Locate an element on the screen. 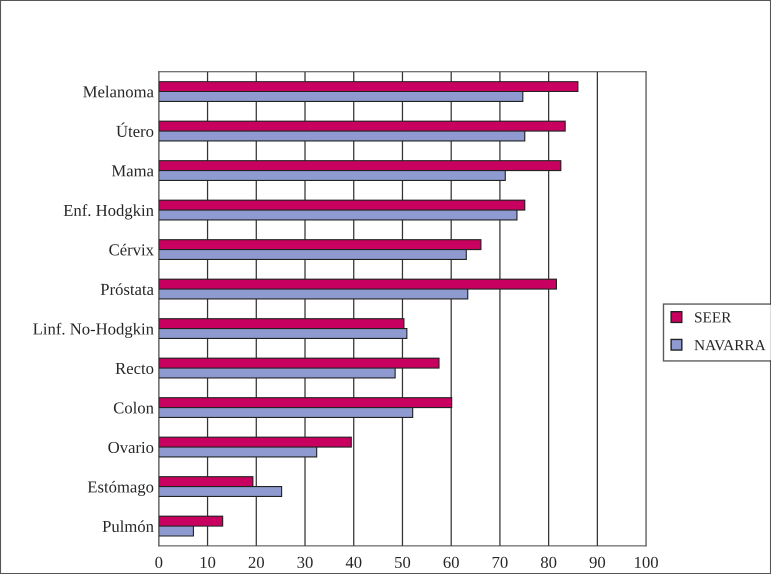  y-tick-label: Mama is located at coordinates (133, 170).